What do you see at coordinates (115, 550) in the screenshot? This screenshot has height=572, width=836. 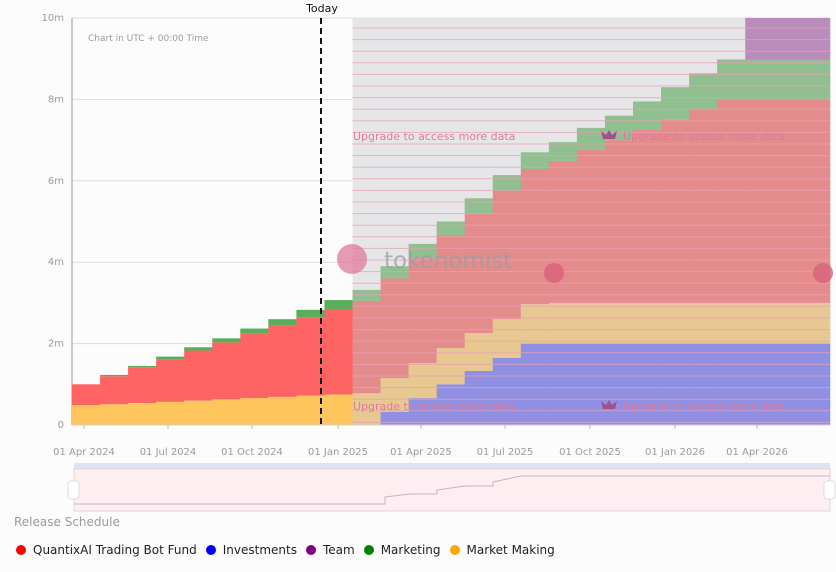 I see `legend-label: QuantixAI Trading Bot Fund` at bounding box center [115, 550].